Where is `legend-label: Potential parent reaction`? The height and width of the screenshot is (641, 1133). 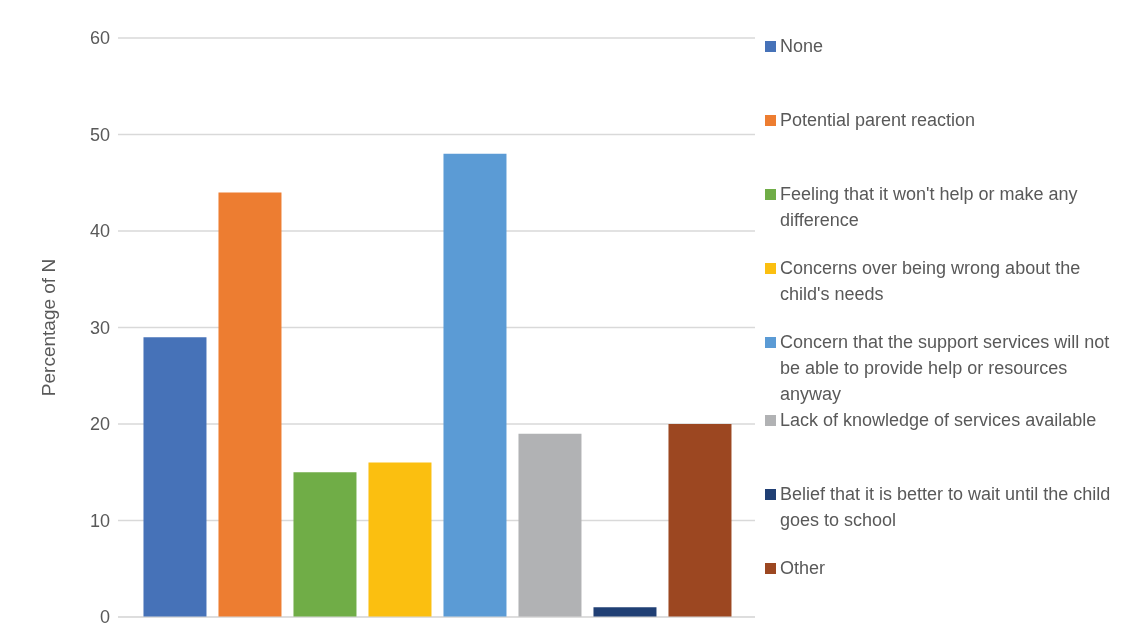 legend-label: Potential parent reaction is located at coordinates (878, 120).